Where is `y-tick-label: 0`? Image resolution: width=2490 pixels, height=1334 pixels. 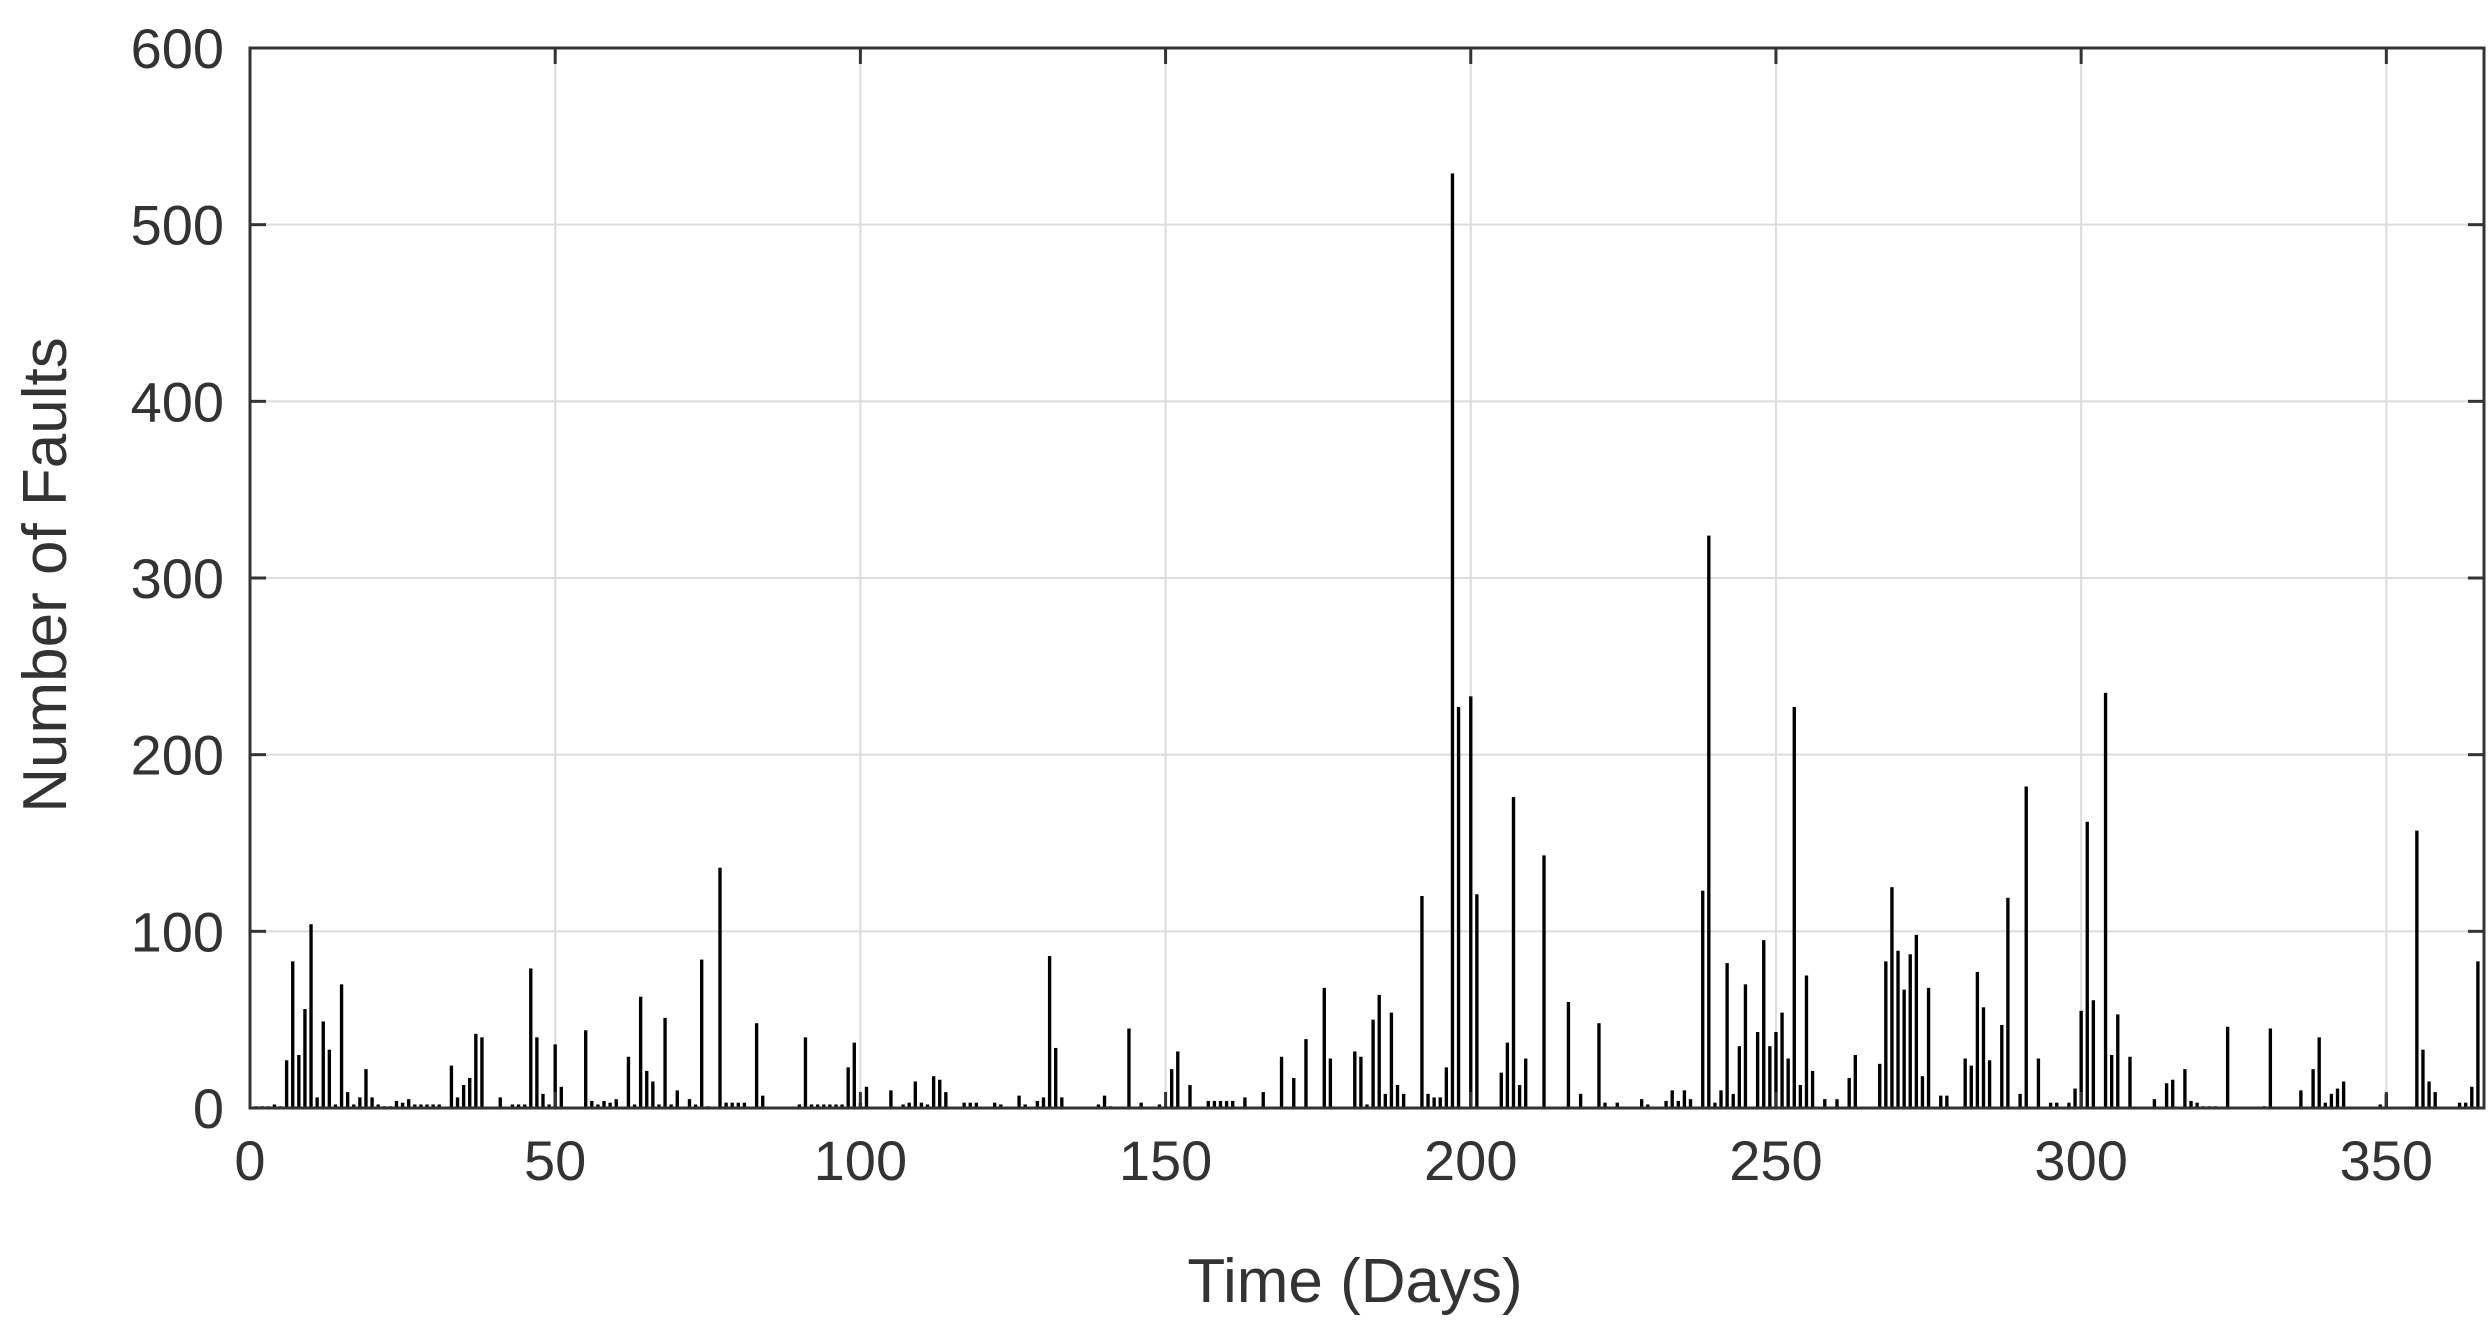
y-tick-label: 0 is located at coordinates (208, 1108).